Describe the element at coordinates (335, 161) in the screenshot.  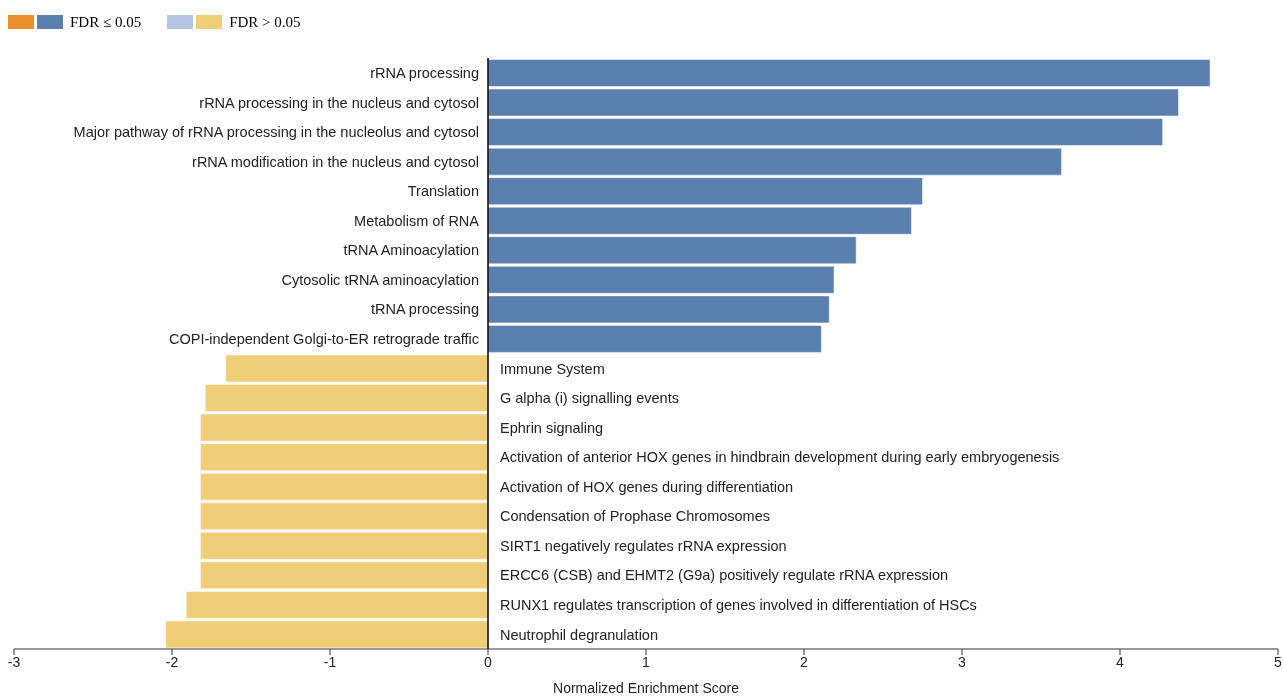
I see `y-tick-label: rRNA modification in the nucleus and cytosol` at that location.